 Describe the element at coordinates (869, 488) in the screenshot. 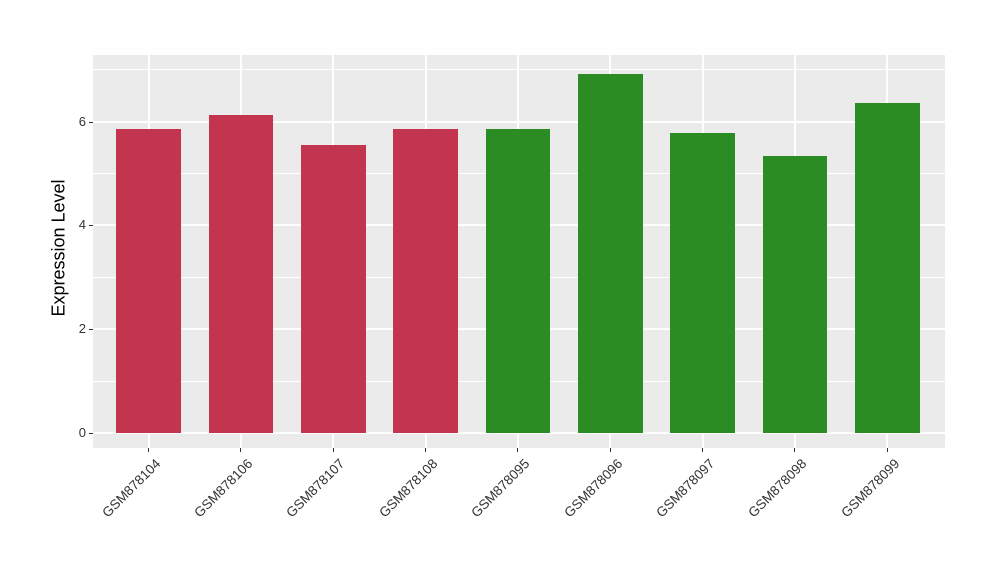

I see `x-tick-label: GSM878099` at that location.